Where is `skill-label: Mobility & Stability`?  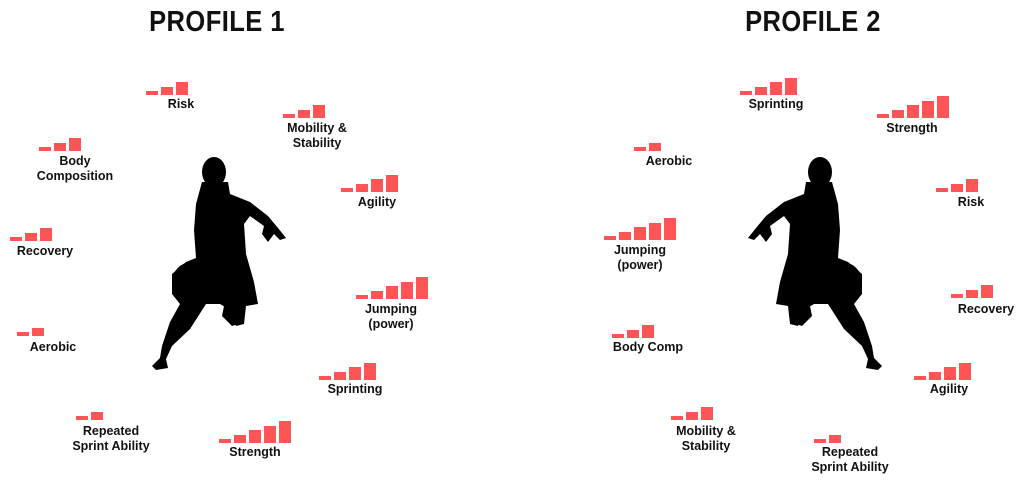
skill-label: Mobility & Stability is located at coordinates (317, 135).